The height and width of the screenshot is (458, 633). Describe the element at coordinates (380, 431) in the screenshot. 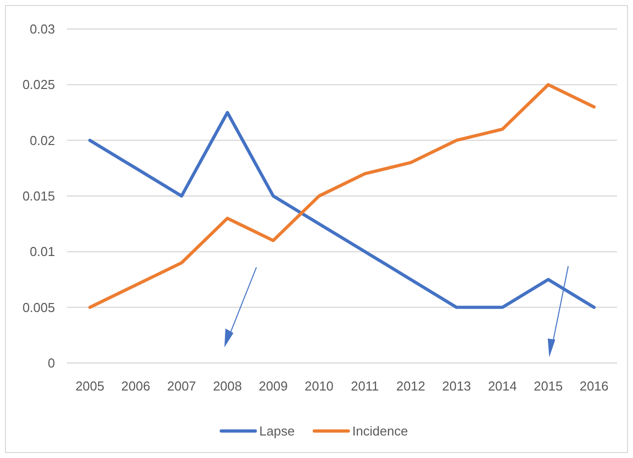

I see `legend-label: Incidence` at that location.